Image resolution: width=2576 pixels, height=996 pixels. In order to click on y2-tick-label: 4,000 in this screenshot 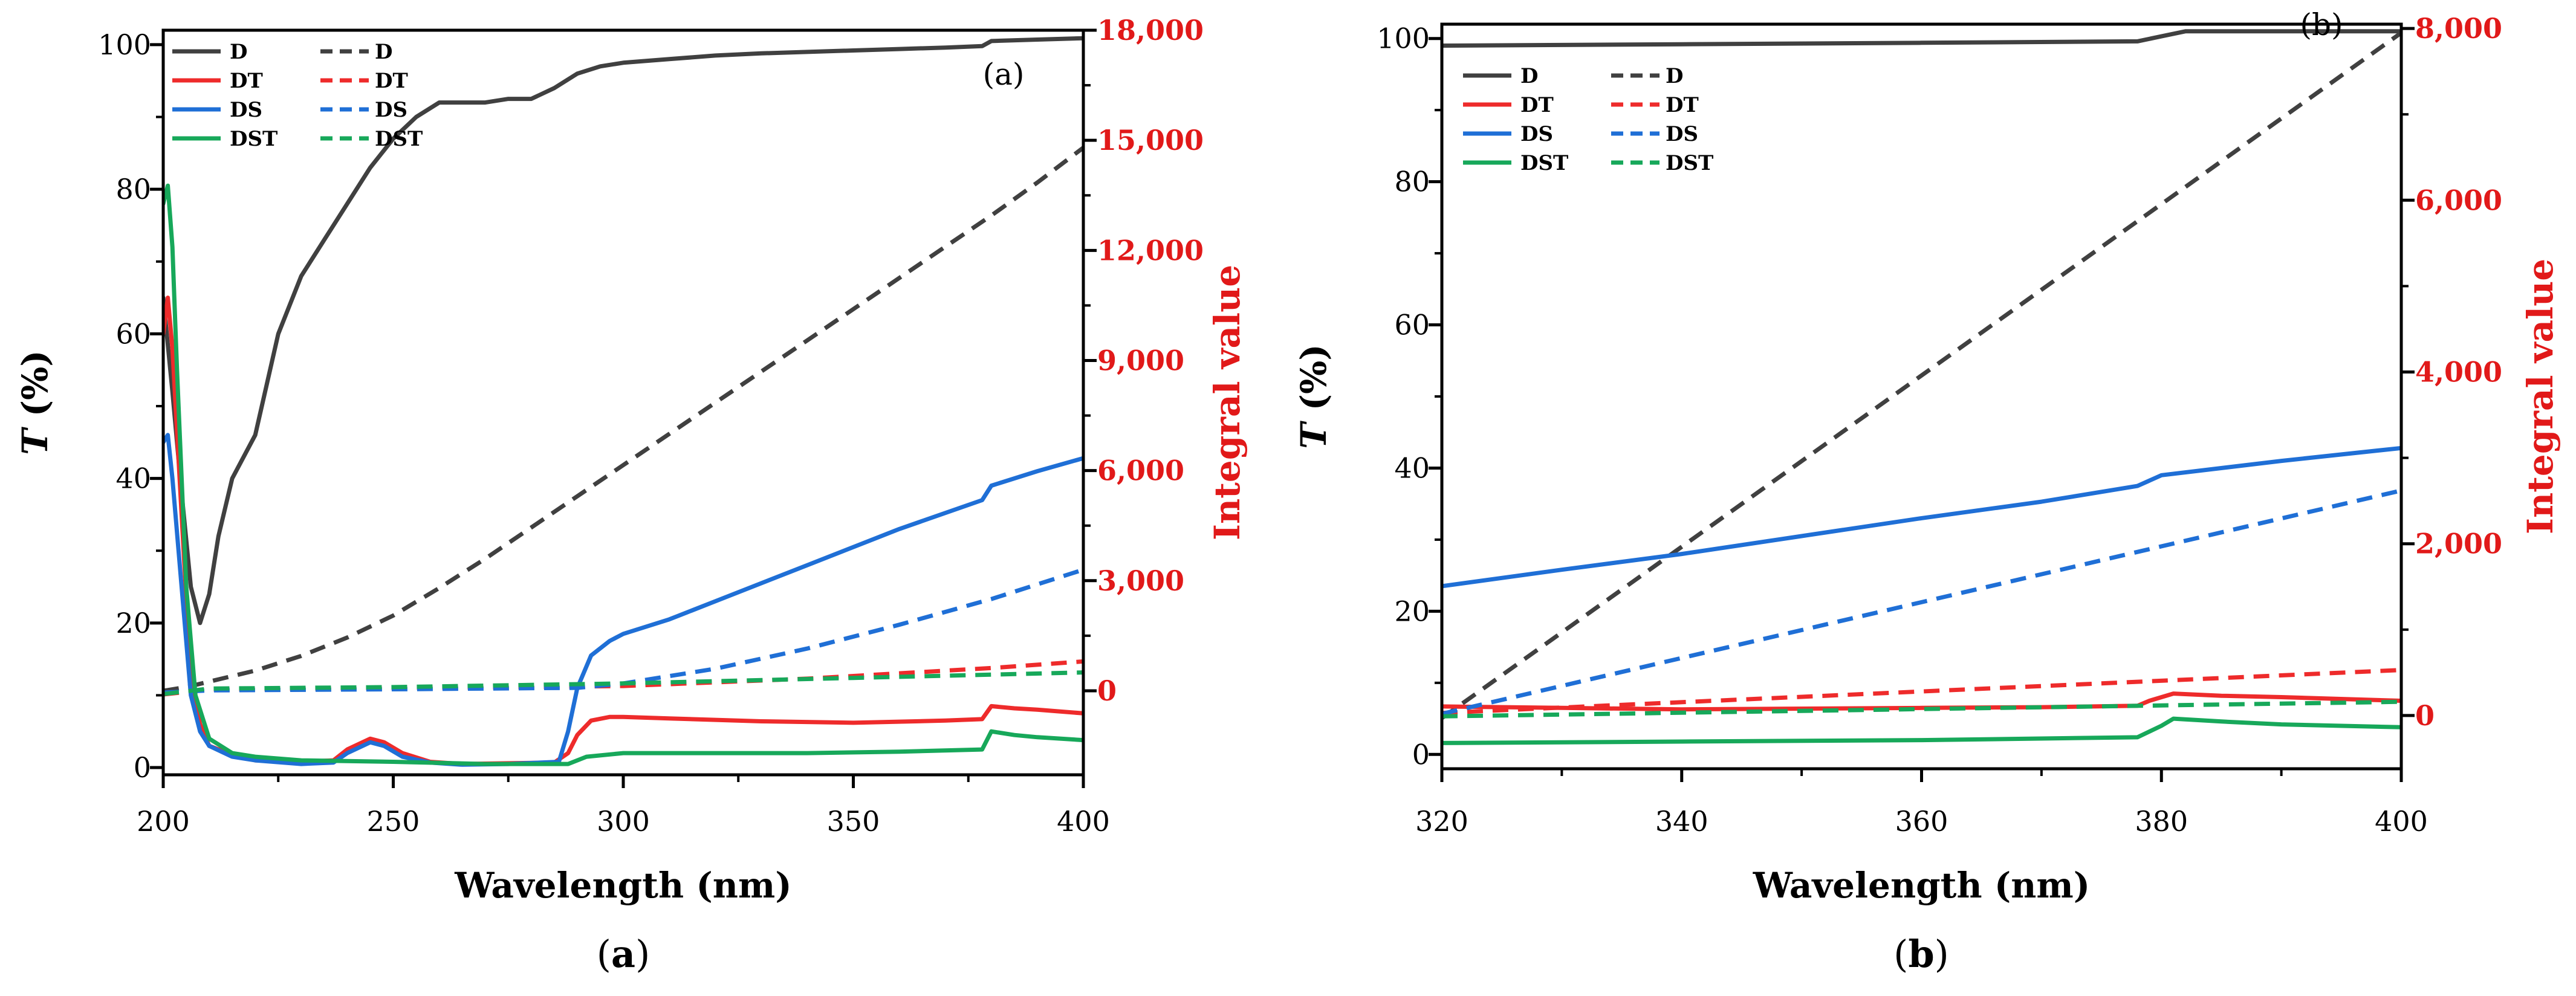, I will do `click(2459, 372)`.